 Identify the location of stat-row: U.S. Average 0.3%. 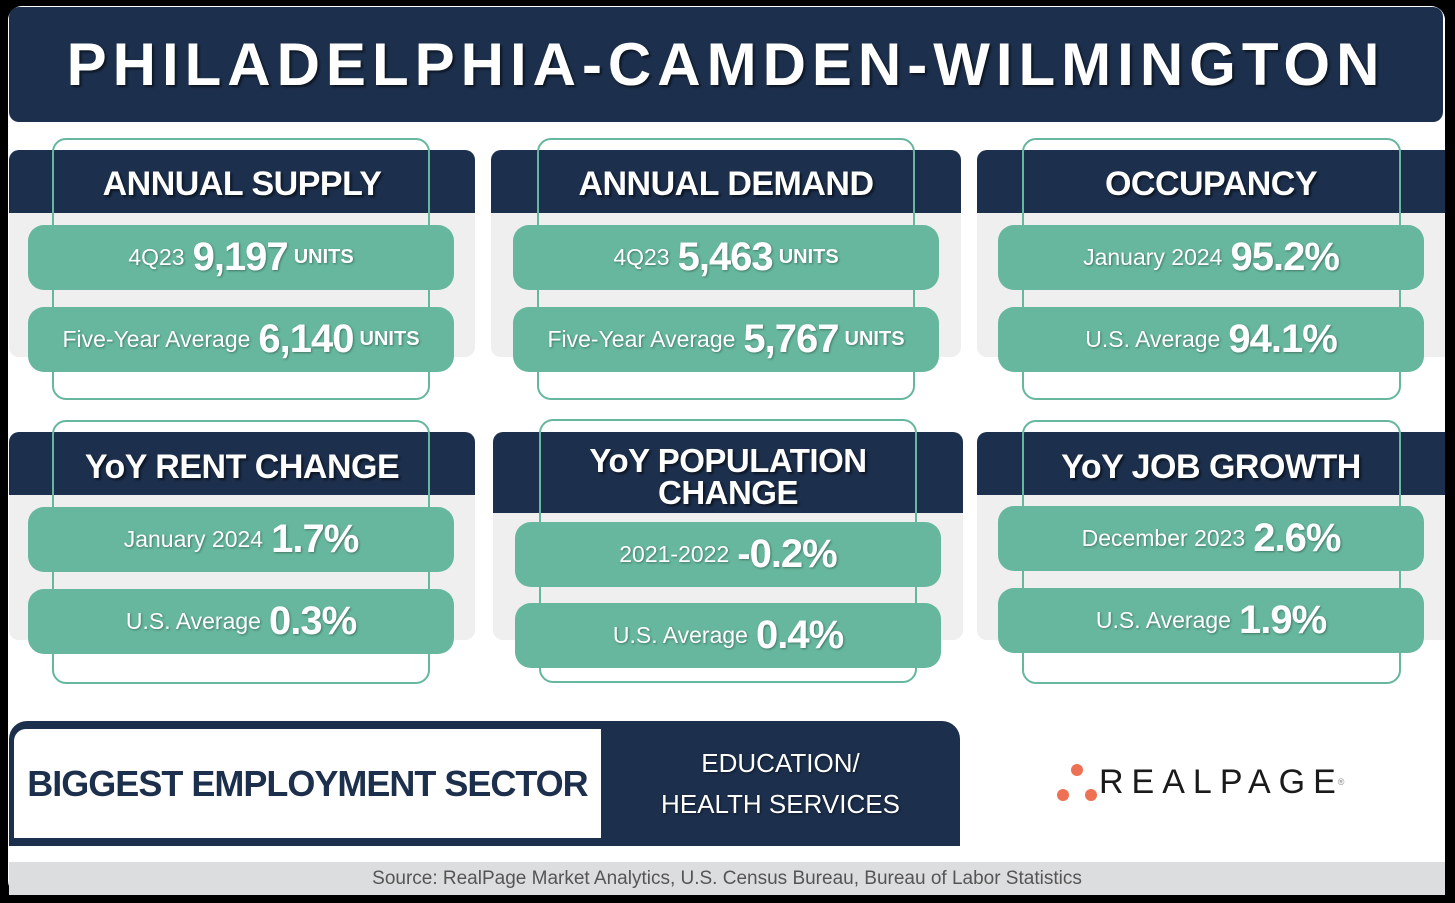
(241, 621).